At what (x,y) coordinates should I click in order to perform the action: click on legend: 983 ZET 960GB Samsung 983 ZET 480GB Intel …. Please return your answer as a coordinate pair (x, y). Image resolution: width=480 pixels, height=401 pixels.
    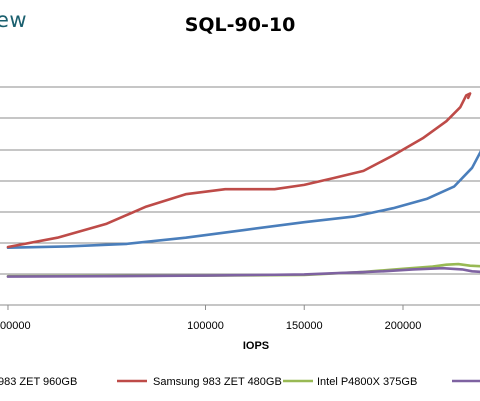
    Looking at the image, I should click on (240, 382).